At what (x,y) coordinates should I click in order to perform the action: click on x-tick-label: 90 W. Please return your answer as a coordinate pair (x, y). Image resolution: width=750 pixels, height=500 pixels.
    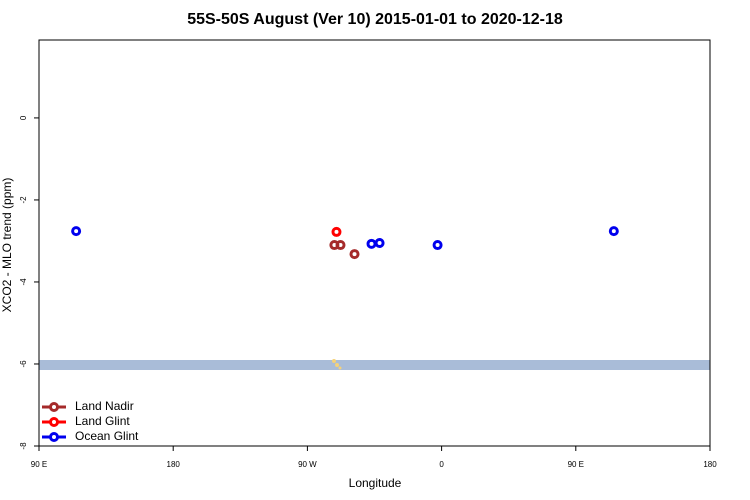
    Looking at the image, I should click on (307, 464).